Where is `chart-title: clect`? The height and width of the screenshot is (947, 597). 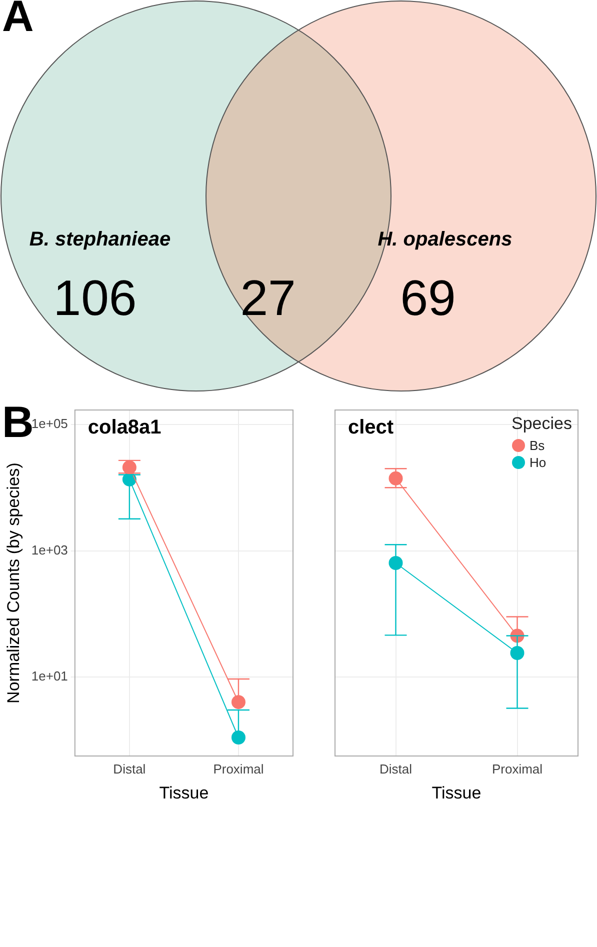
chart-title: clect is located at coordinates (371, 427).